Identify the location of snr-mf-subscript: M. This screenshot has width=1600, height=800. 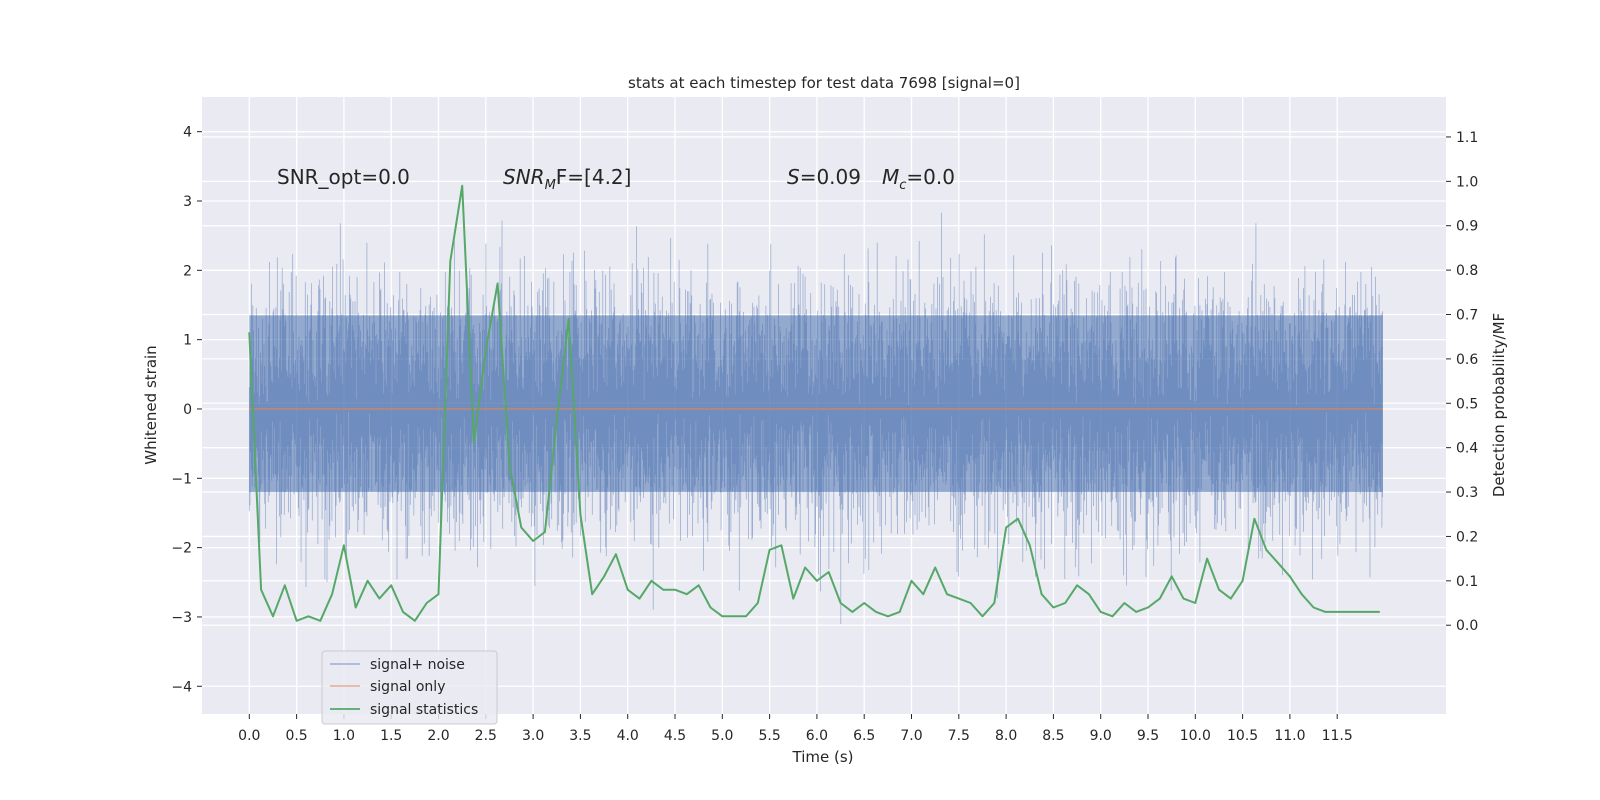
(550, 185).